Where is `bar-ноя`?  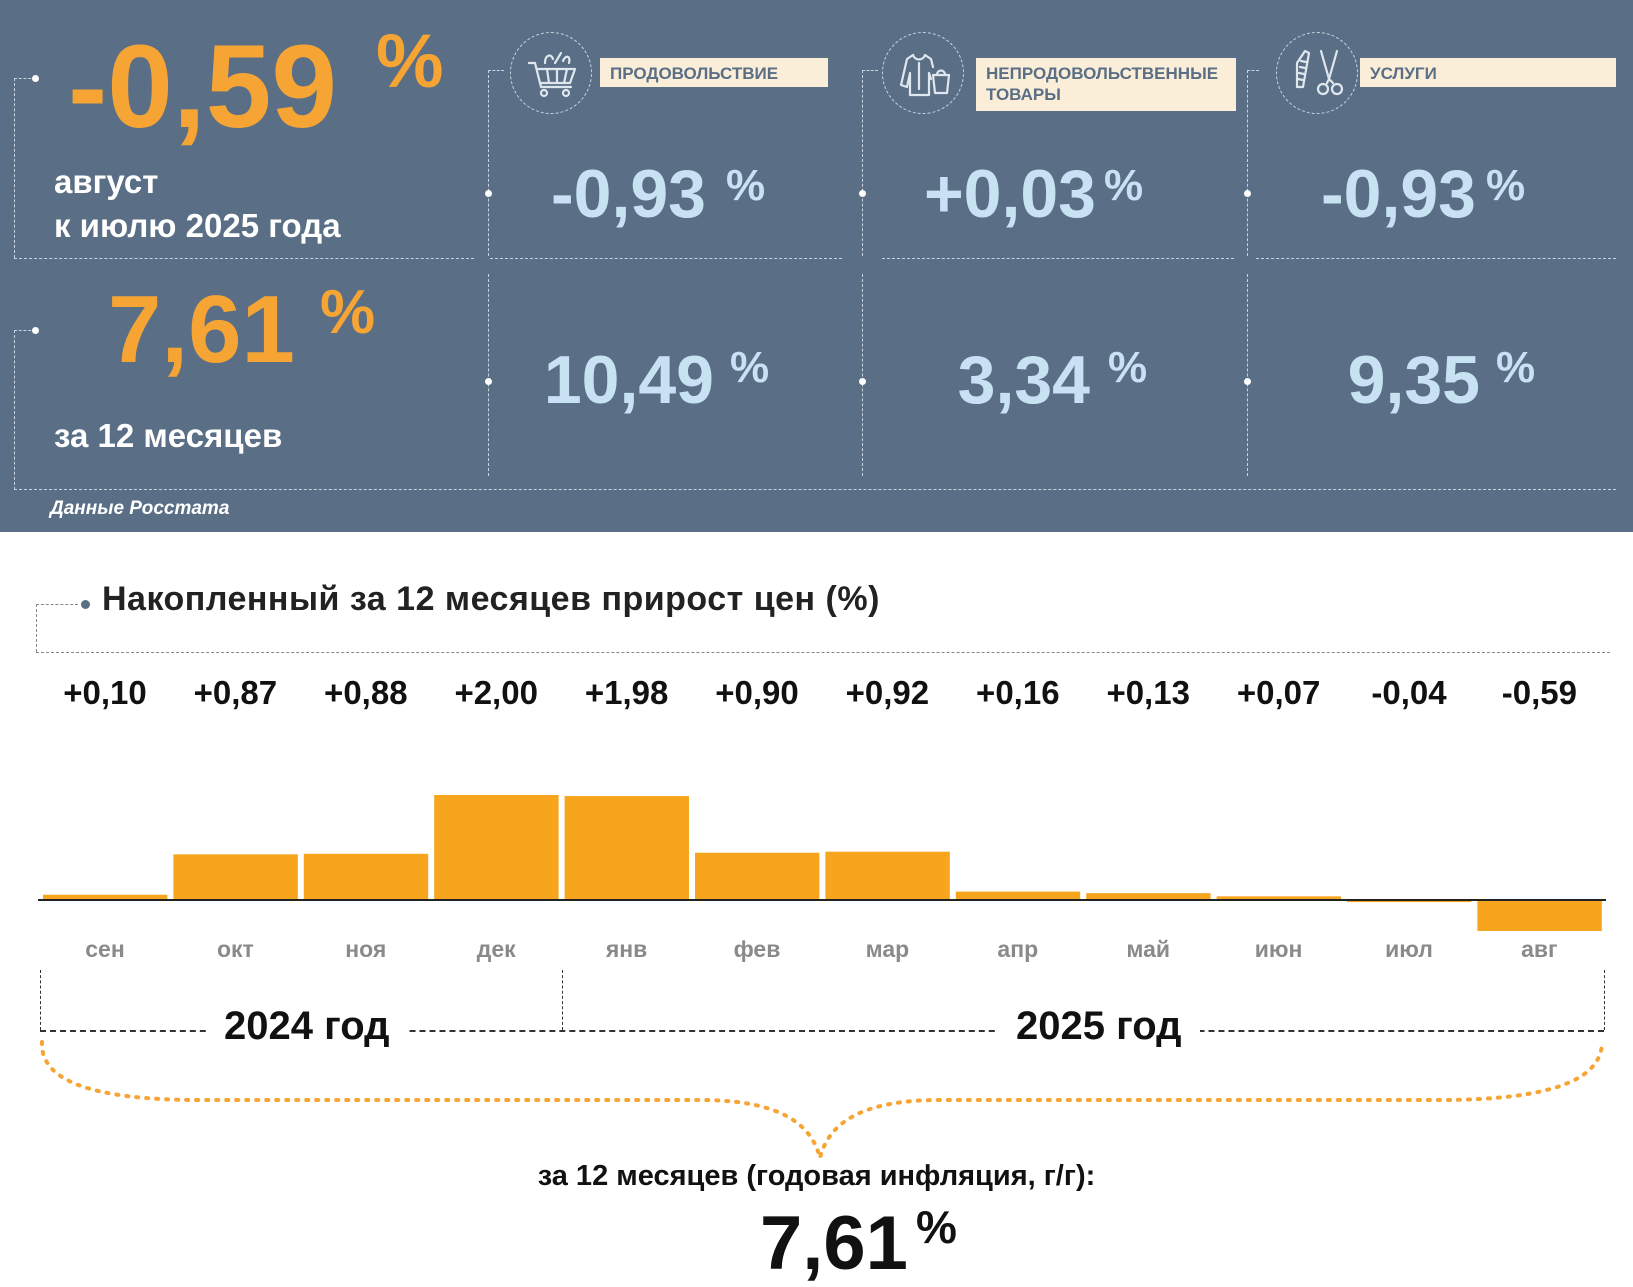
bar-ноя is located at coordinates (366, 876).